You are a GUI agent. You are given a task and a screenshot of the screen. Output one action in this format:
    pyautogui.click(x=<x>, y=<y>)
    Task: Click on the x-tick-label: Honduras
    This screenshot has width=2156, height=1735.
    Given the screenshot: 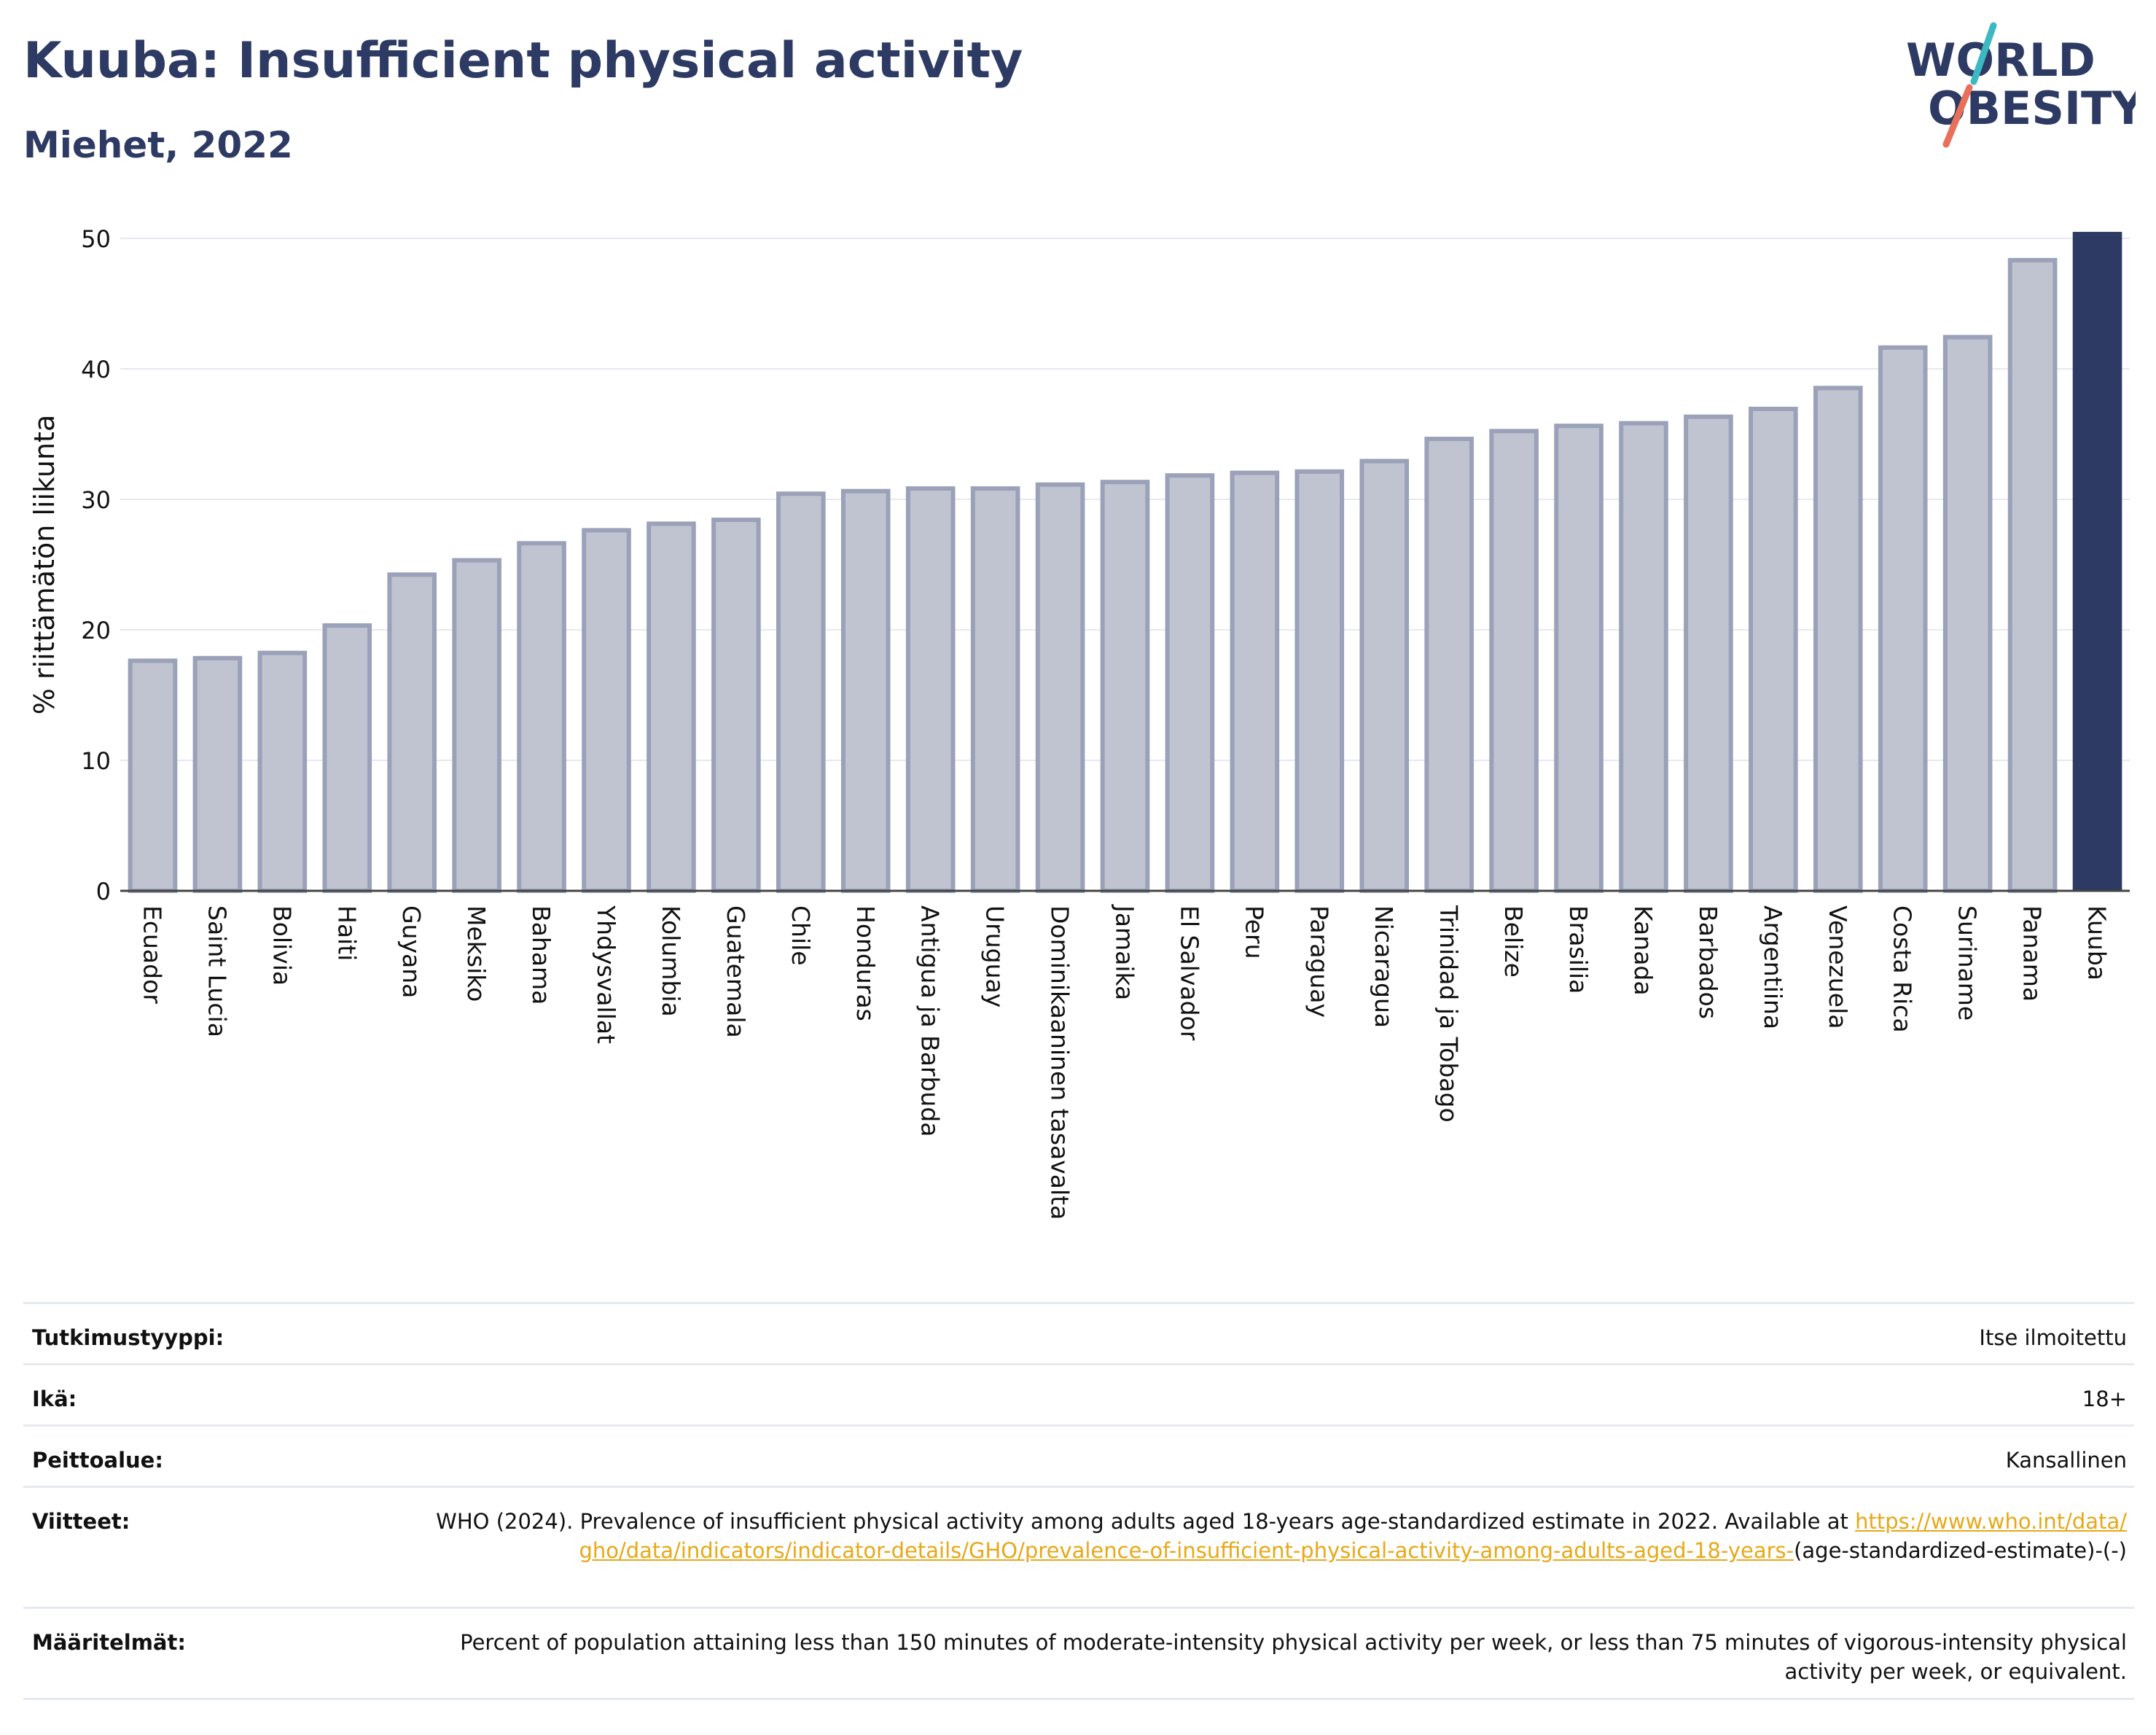 What is the action you would take?
    pyautogui.click(x=865, y=963)
    